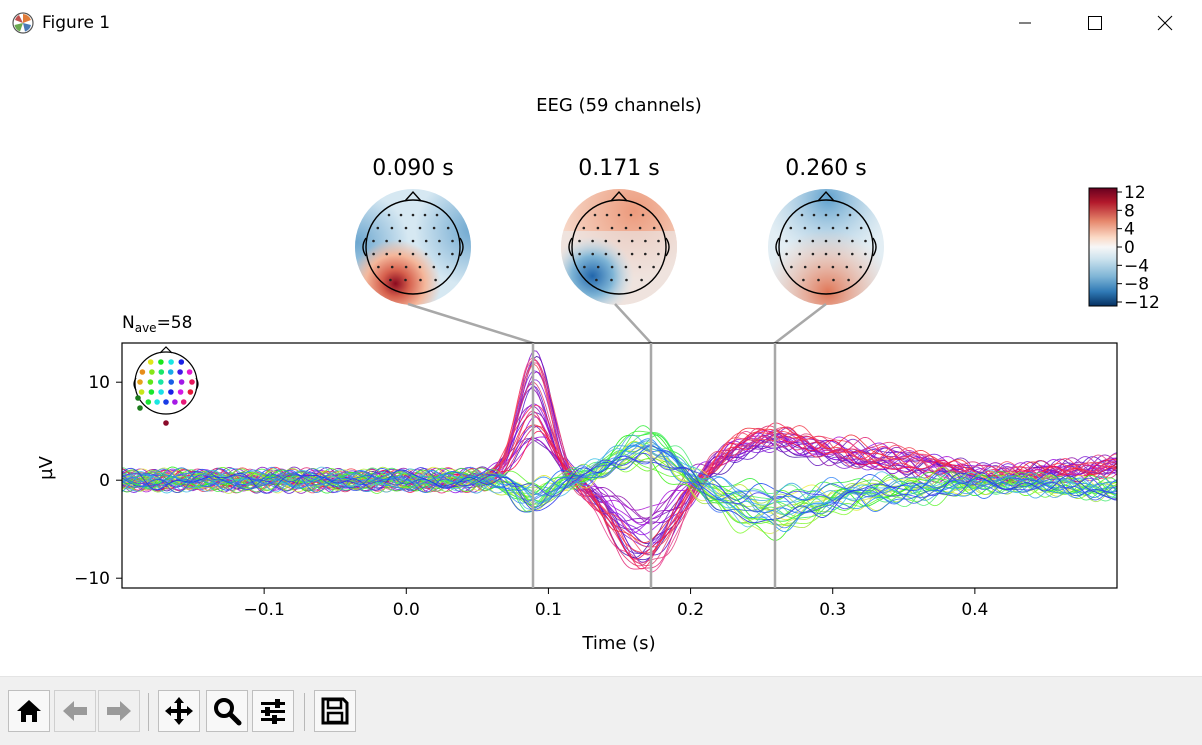 The width and height of the screenshot is (1202, 745). Describe the element at coordinates (601, 710) in the screenshot. I see `navigation-toolbar` at that location.